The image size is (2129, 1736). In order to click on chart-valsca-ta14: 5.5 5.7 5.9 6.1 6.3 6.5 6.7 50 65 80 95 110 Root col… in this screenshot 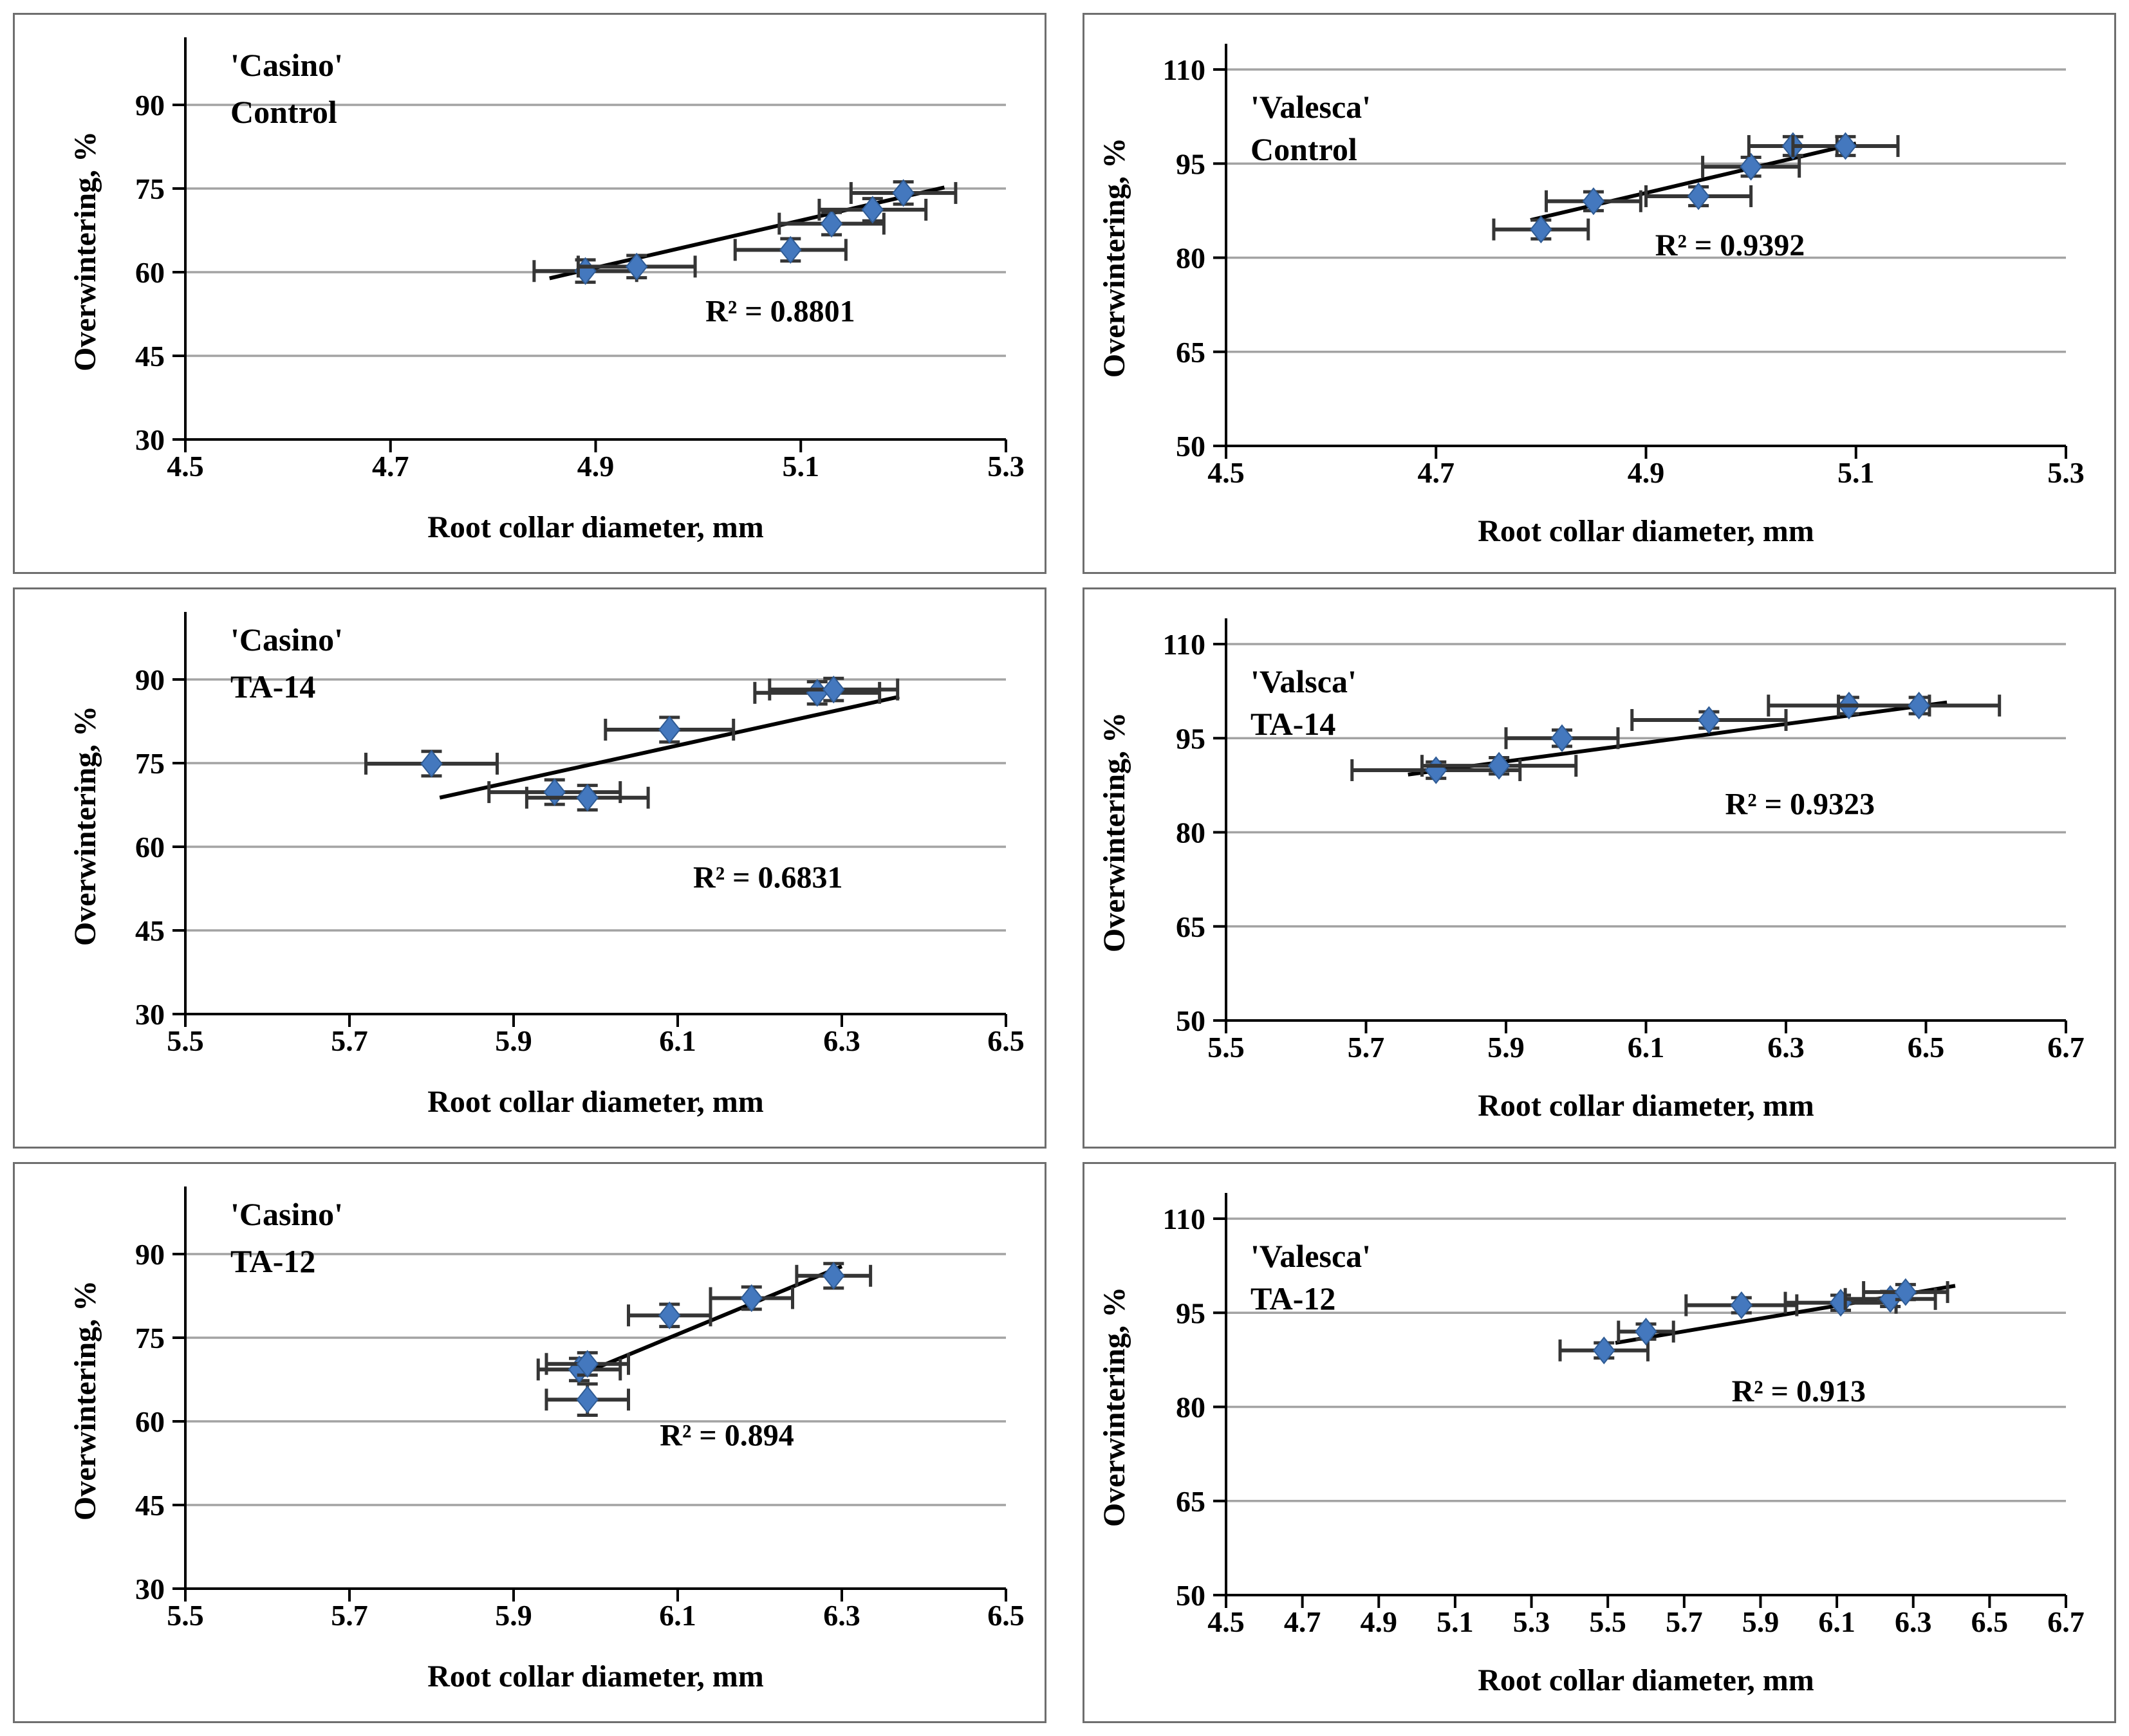, I will do `click(1591, 870)`.